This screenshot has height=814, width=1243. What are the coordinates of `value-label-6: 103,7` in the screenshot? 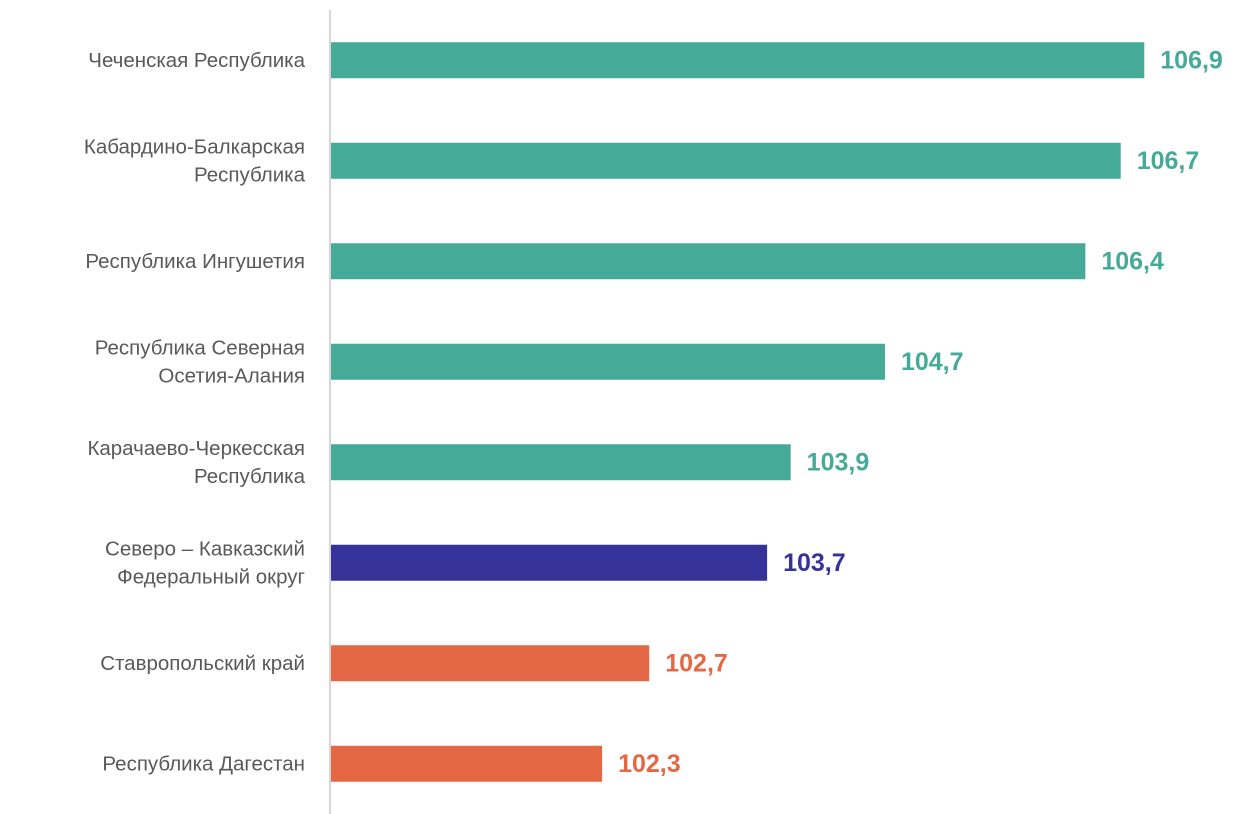 It's located at (814, 563).